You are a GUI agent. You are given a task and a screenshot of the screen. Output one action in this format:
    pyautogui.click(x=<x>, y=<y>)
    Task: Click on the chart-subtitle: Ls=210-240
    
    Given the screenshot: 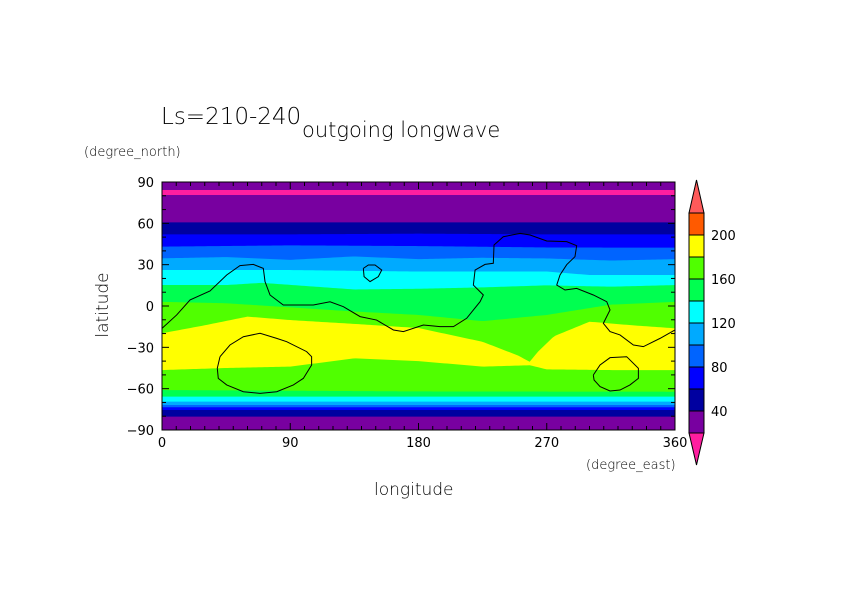 What is the action you would take?
    pyautogui.click(x=231, y=117)
    